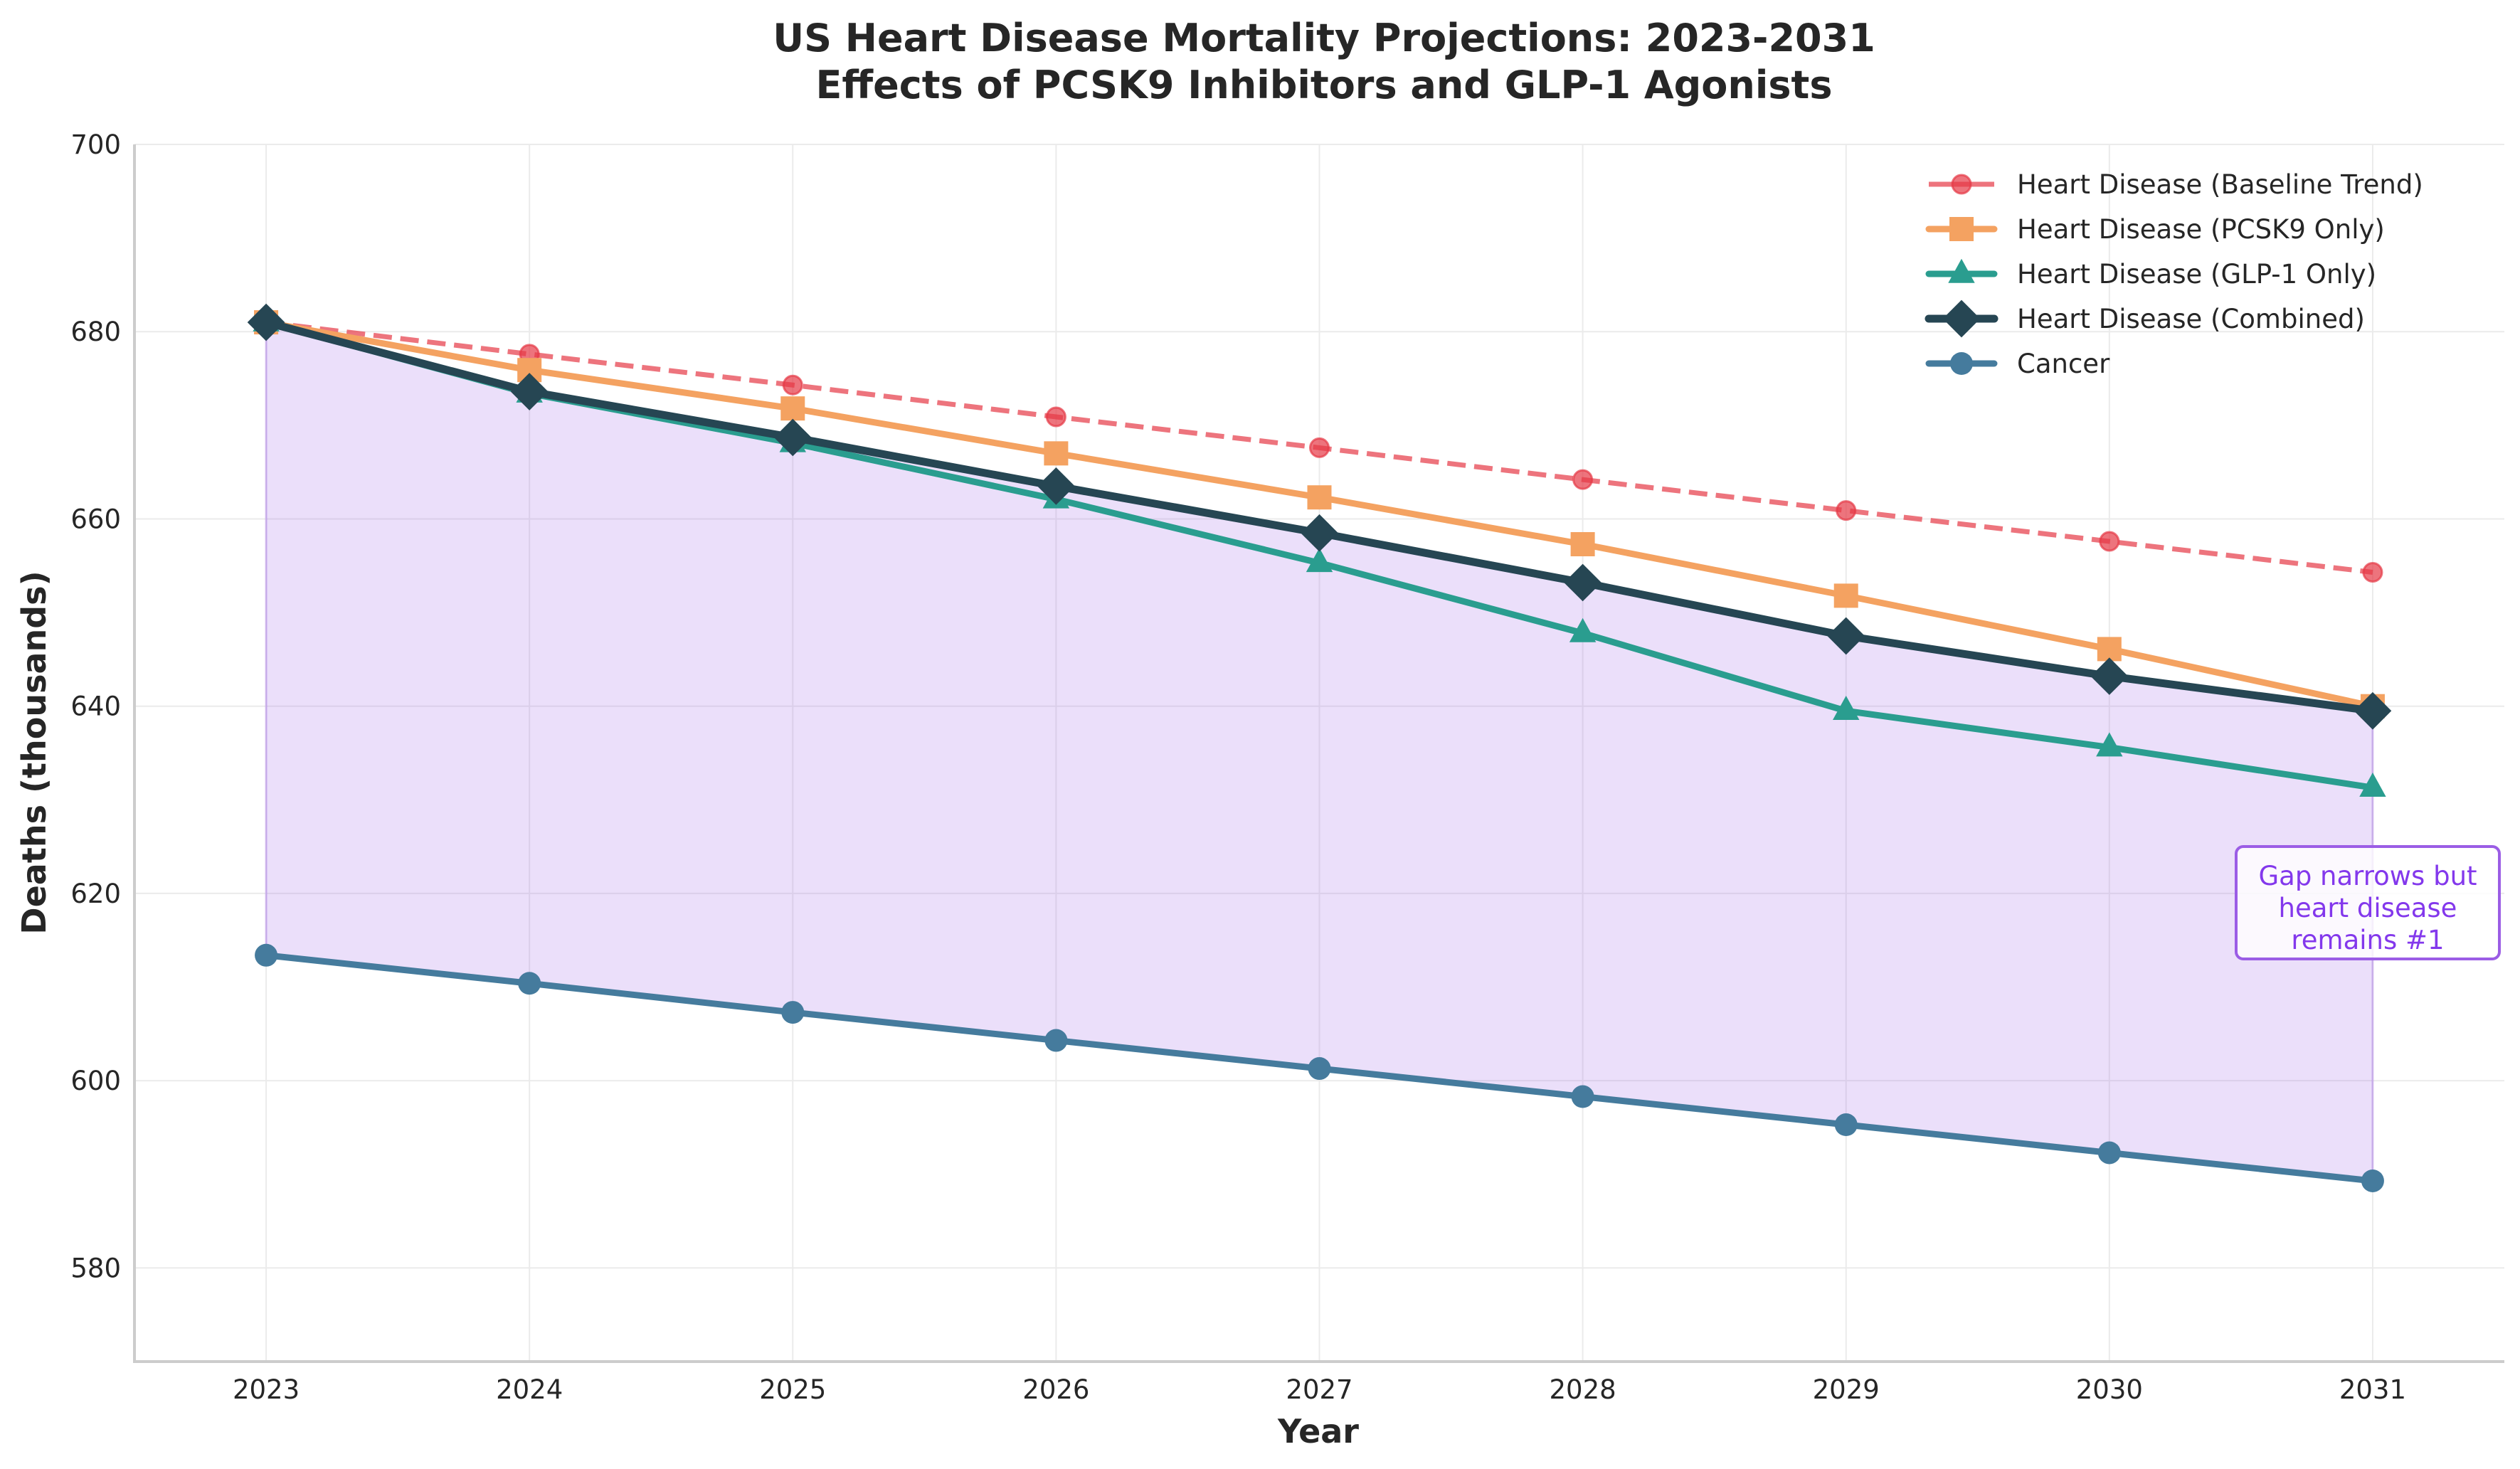 The image size is (2520, 1469). I want to click on legend-item: Heart Disease (GLP-1 Only), so click(2150, 274).